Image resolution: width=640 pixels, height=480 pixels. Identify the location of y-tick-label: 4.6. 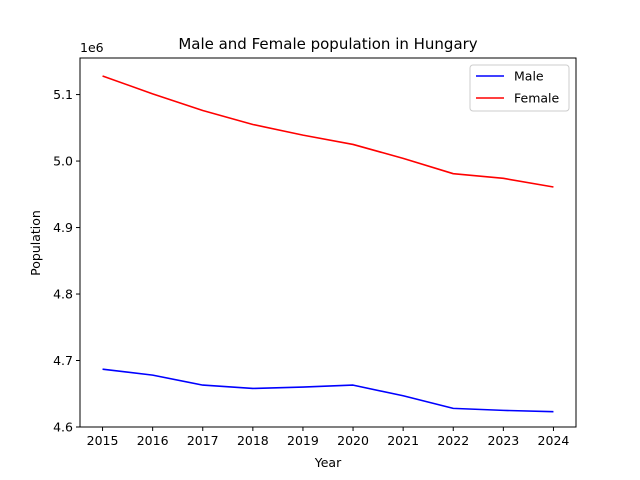
(63, 427).